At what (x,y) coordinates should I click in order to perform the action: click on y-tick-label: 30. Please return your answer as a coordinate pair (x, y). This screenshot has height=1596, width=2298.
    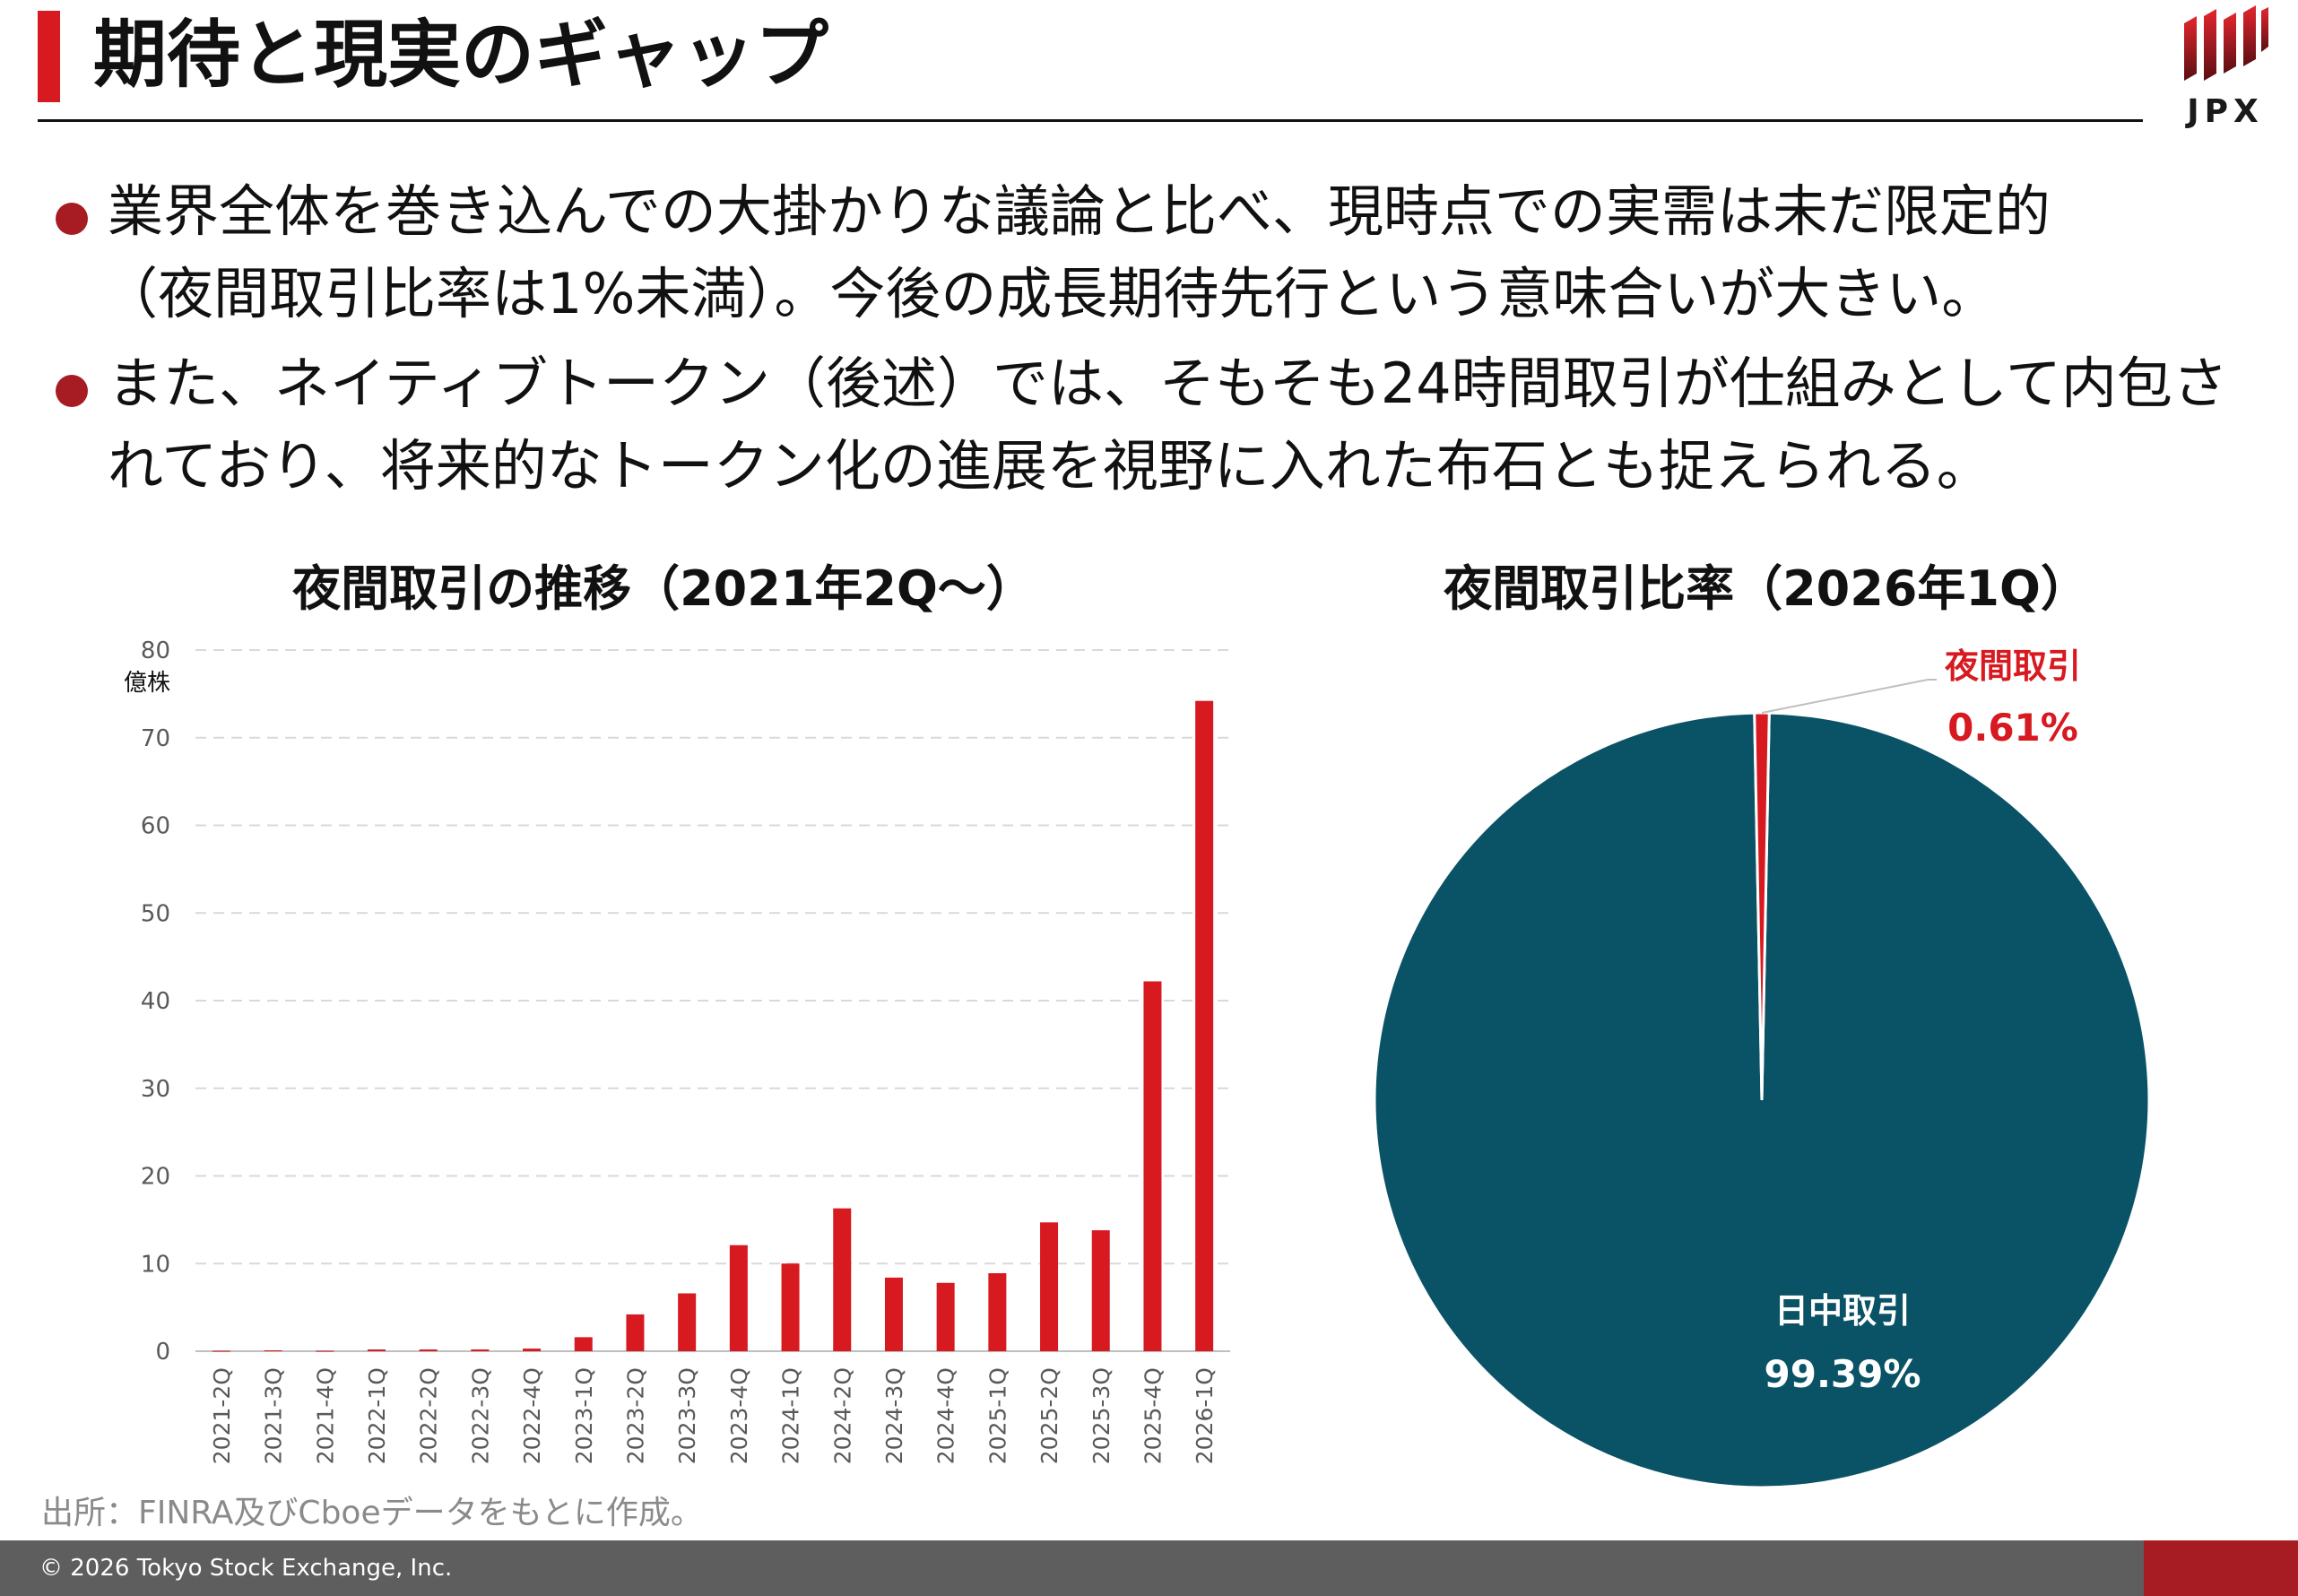
    Looking at the image, I should click on (155, 1089).